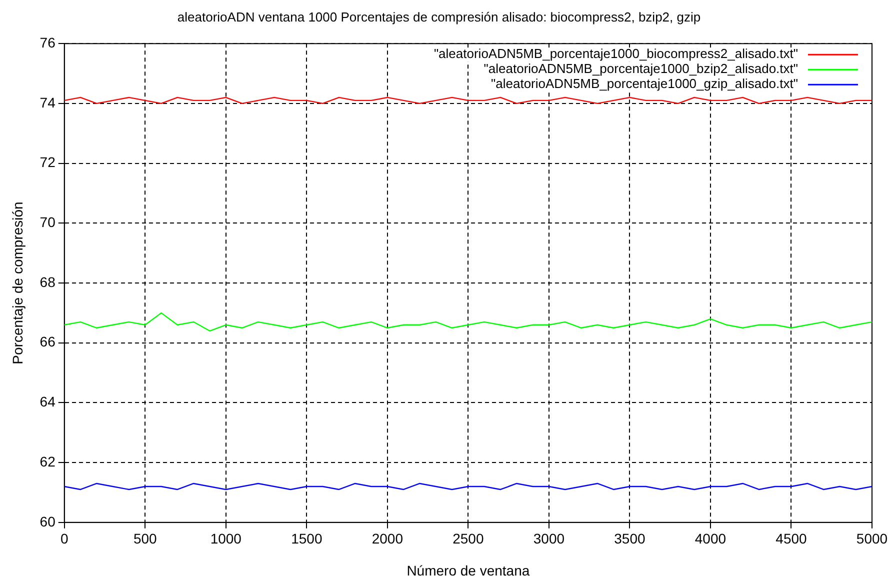 The image size is (894, 588). What do you see at coordinates (388, 538) in the screenshot?
I see `x-tick-label: 2000` at bounding box center [388, 538].